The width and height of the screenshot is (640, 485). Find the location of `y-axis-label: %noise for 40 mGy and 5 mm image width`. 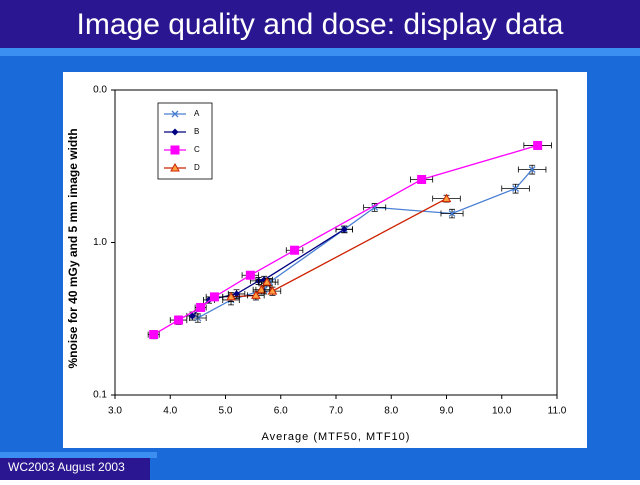

y-axis-label: %noise for 40 mGy and 5 mm image width is located at coordinates (73, 248).